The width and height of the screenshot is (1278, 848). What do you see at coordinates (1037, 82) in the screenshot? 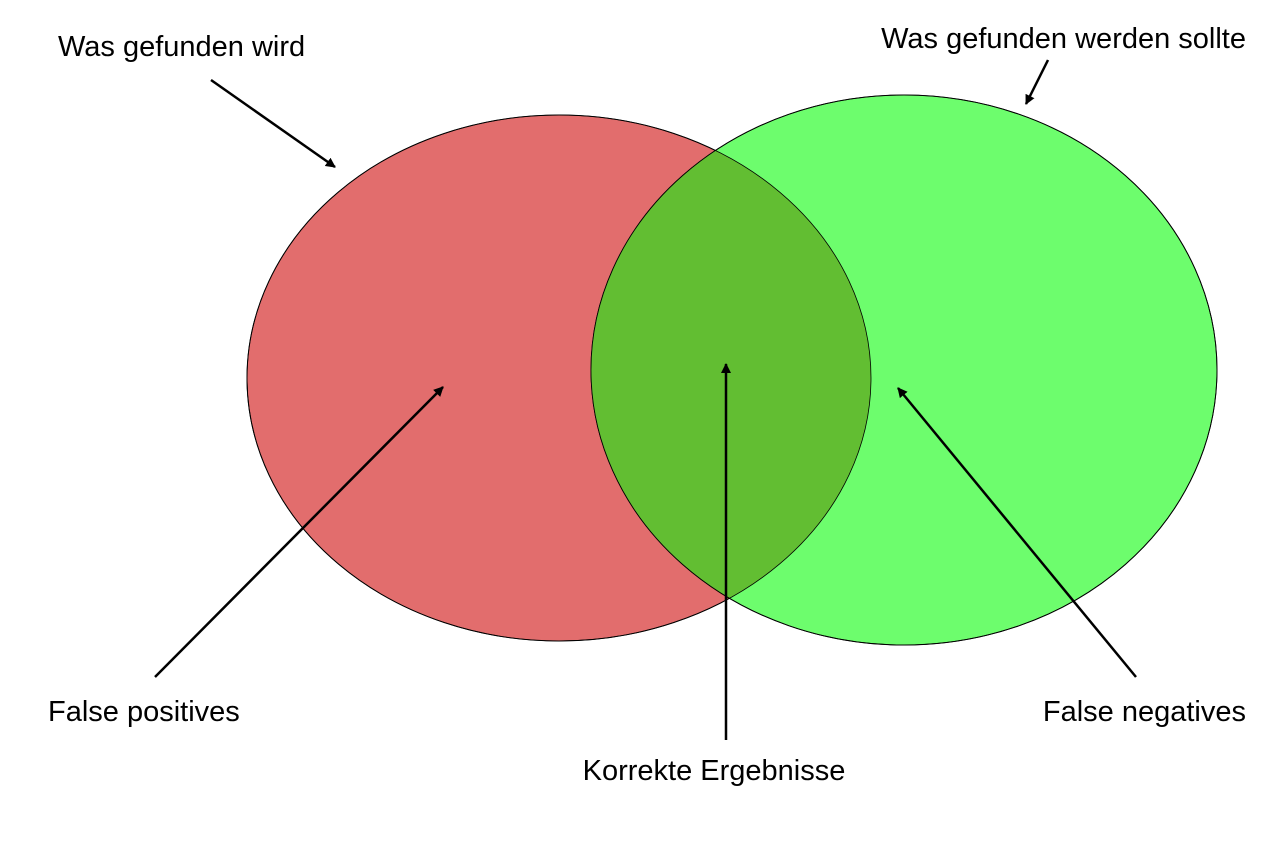
I see `arrow-should-be-found` at bounding box center [1037, 82].